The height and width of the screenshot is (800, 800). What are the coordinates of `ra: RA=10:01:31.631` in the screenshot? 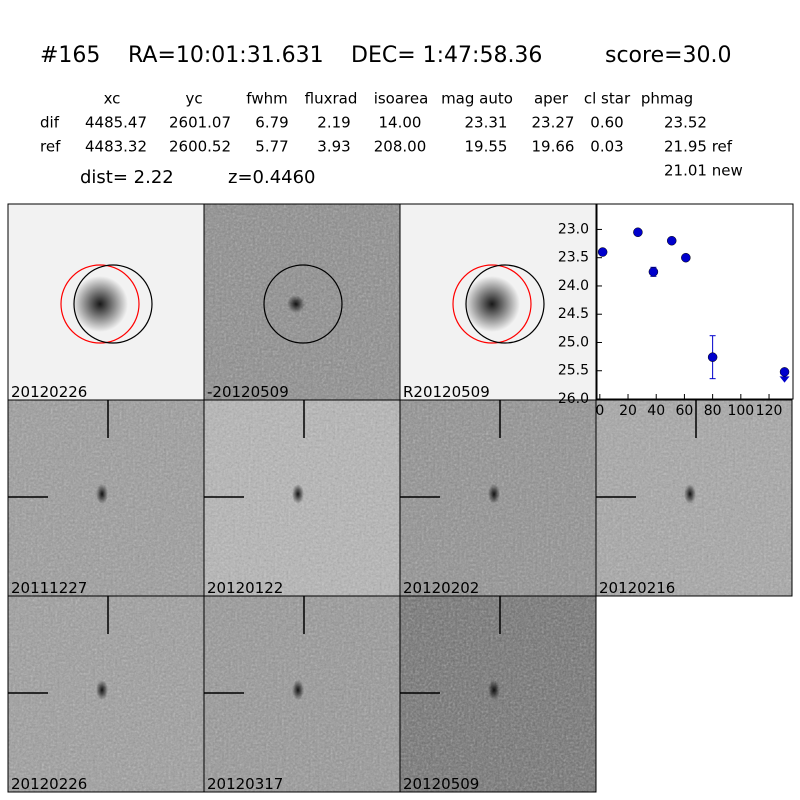 It's located at (226, 55).